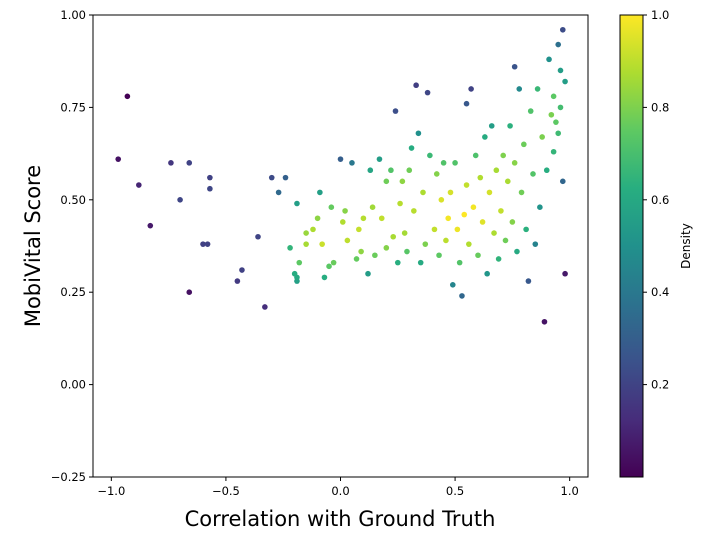 Image resolution: width=702 pixels, height=540 pixels. What do you see at coordinates (660, 15) in the screenshot?
I see `colorbar-tick-label: 1.0` at bounding box center [660, 15].